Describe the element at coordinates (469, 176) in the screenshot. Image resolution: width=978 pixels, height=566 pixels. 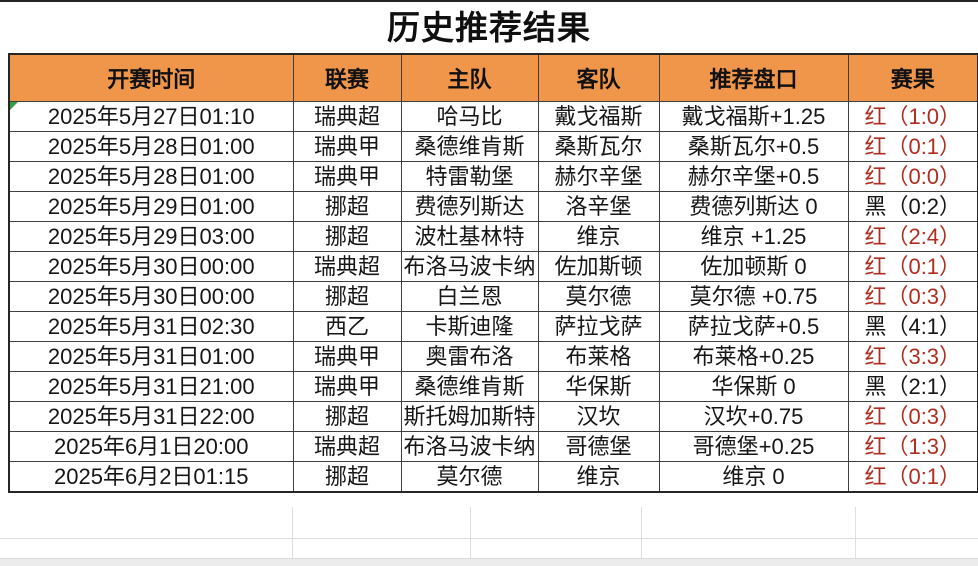
I see `home-team-cell: 特雷勒堡` at that location.